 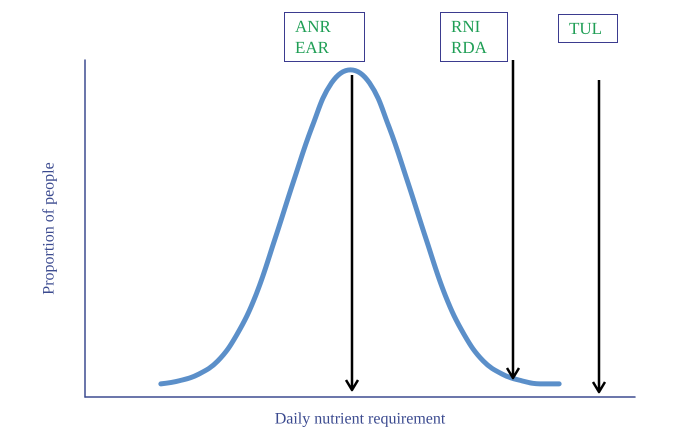 I want to click on y-axis-title: Proportion of people, so click(x=49, y=228).